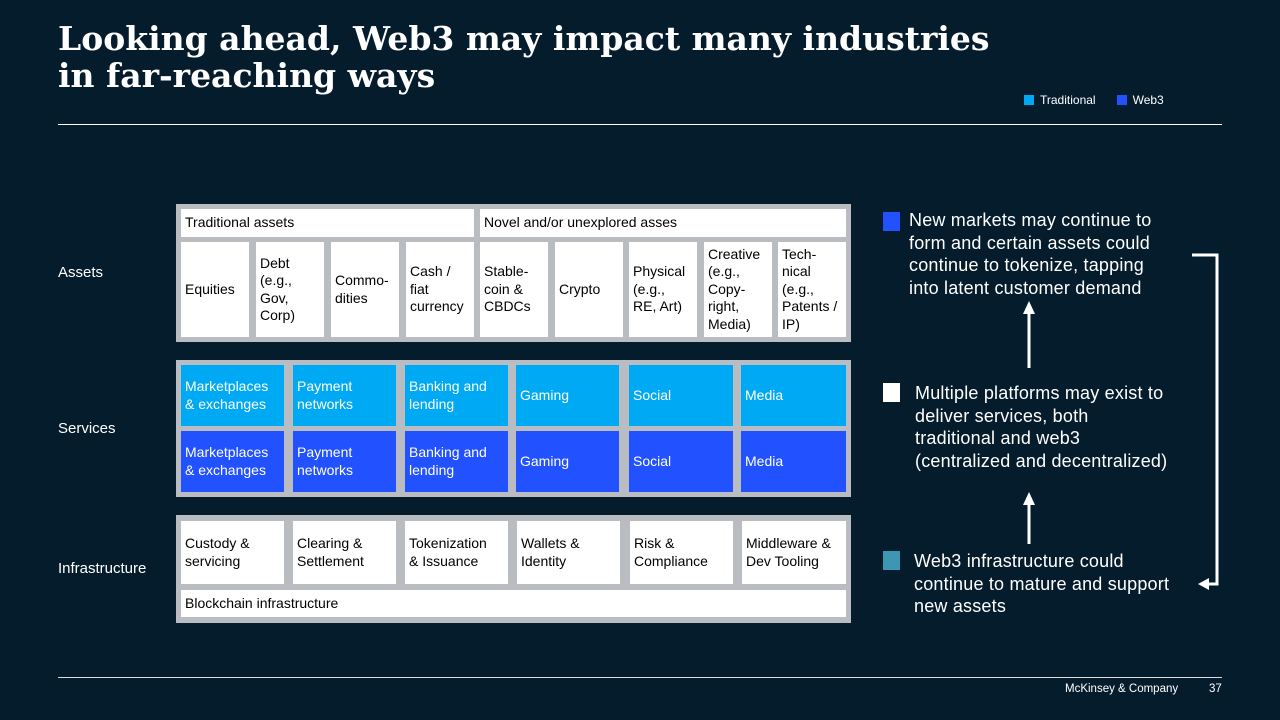 This screenshot has height=720, width=1280. I want to click on row-label-services: Services, so click(87, 428).